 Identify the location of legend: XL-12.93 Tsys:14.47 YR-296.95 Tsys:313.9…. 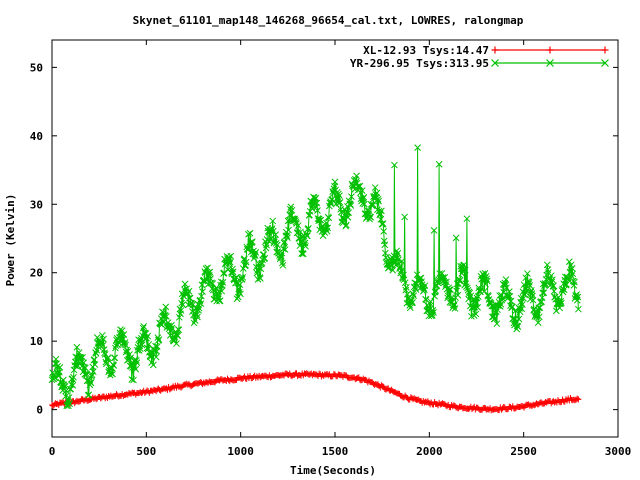
(479, 57).